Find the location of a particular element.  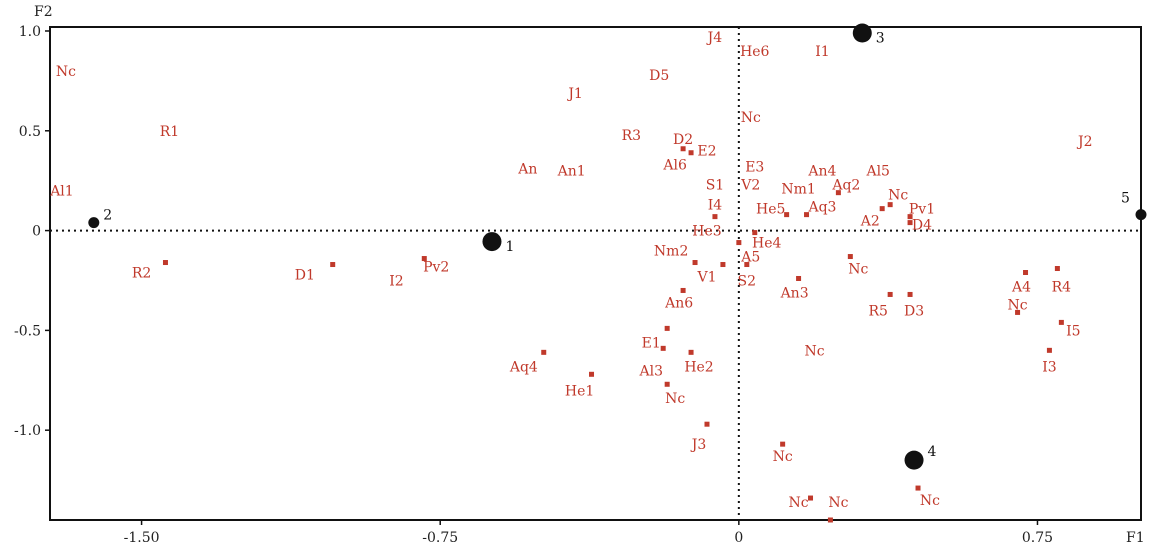

point-label: Pv2 is located at coordinates (436, 268).